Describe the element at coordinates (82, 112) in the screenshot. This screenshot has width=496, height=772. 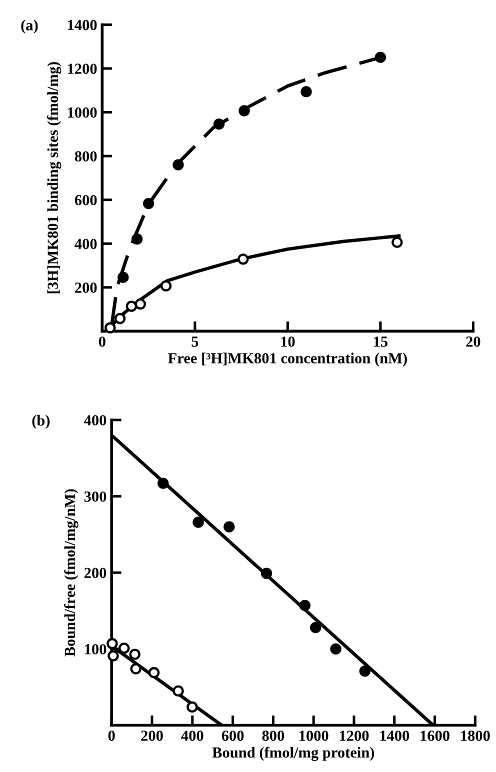
I see `y-tick-label: 1000` at that location.